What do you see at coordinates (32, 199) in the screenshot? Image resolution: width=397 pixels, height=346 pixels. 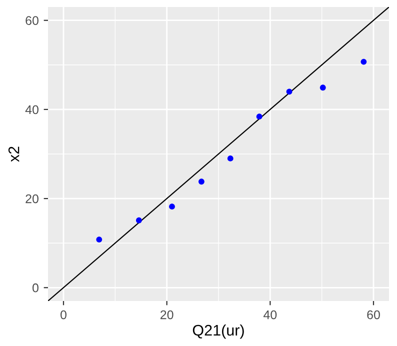 I see `y-tick-label: 20` at bounding box center [32, 199].